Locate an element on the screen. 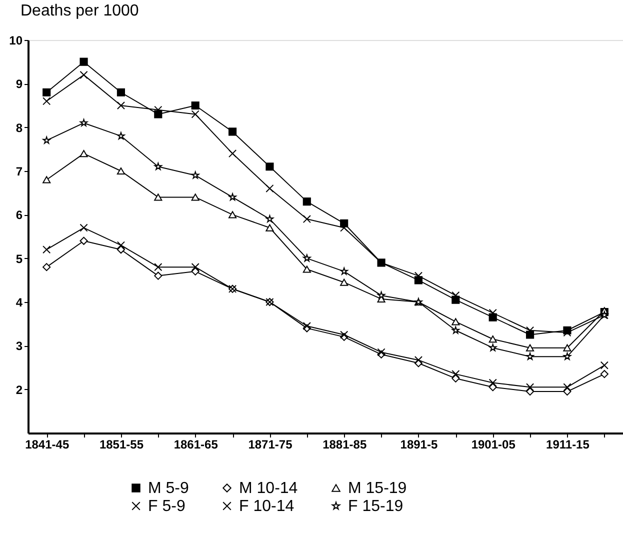  x-tick-label: 1911-15 is located at coordinates (568, 445).